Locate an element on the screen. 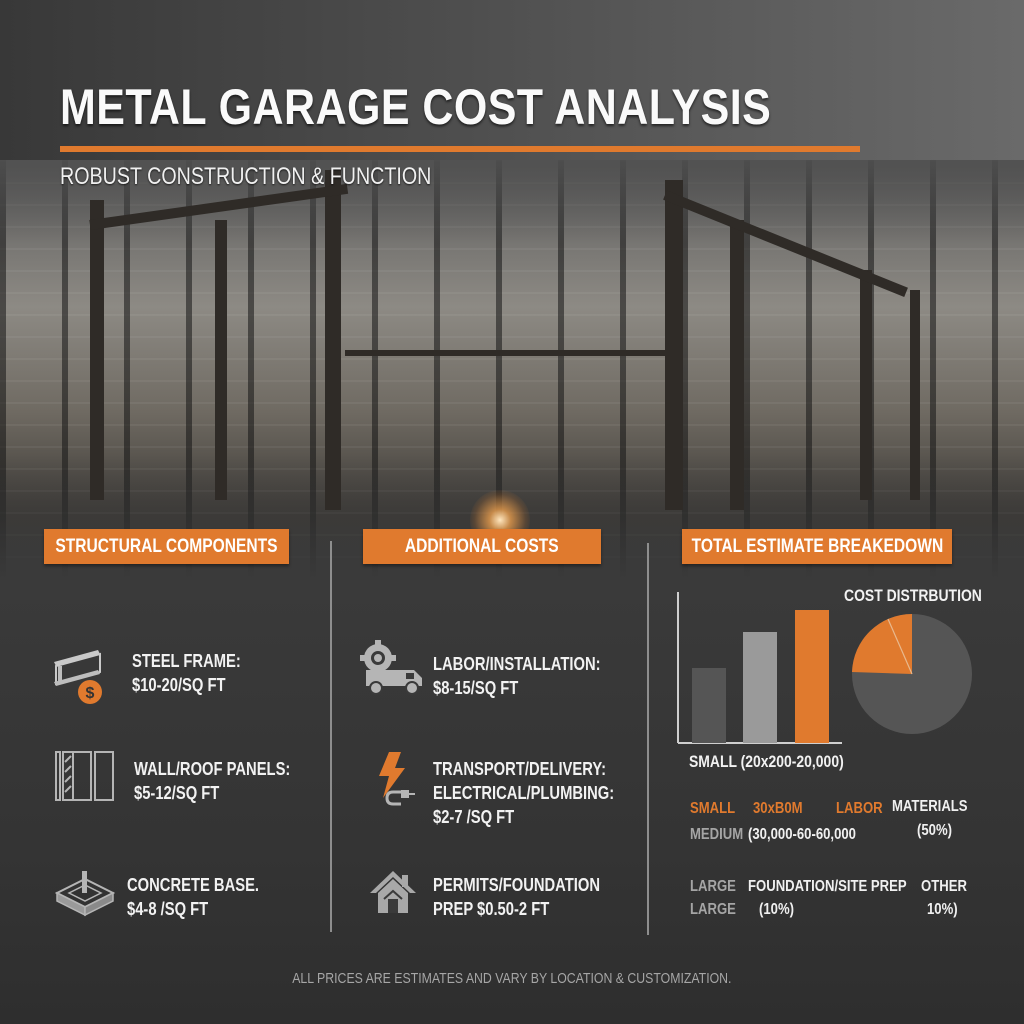 Image resolution: width=1024 pixels, height=1024 pixels. section-header-additional: ADDITIONAL COSTS is located at coordinates (482, 546).